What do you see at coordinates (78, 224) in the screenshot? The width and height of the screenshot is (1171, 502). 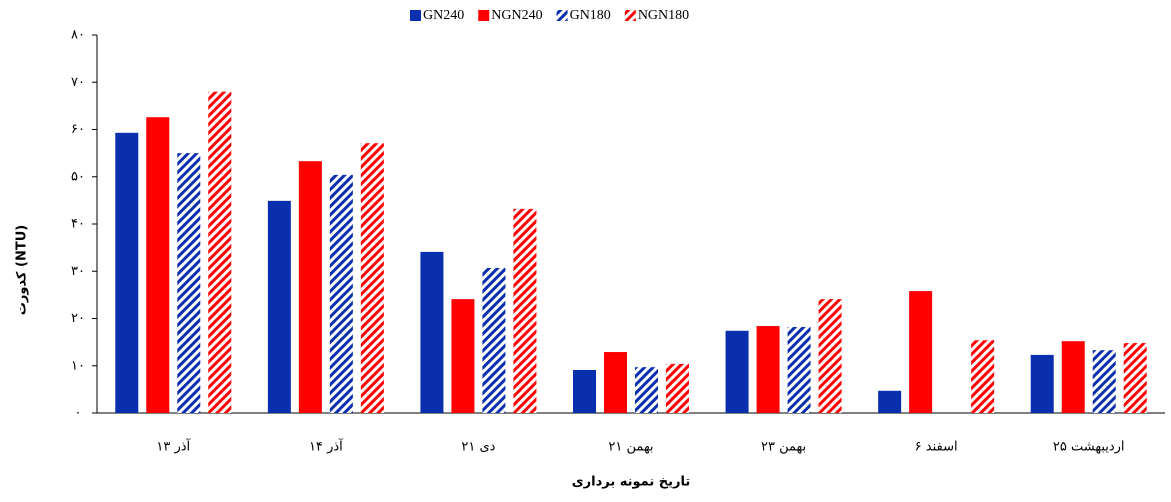 I see `y-tick-label: ۴۰` at bounding box center [78, 224].